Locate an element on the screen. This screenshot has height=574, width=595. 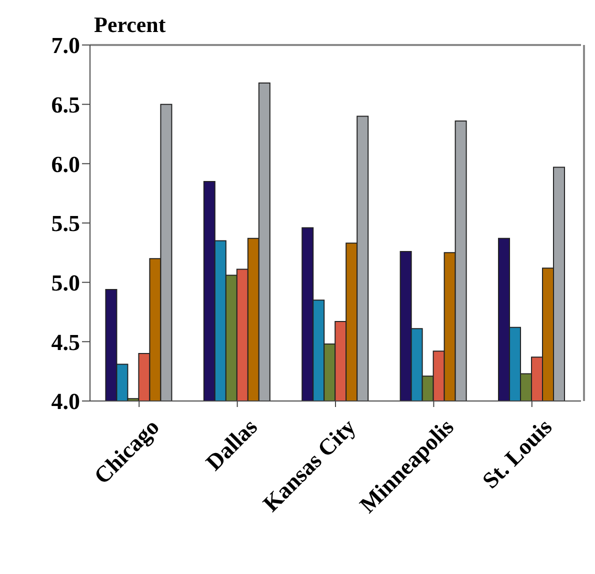
y-tick-label: 5.5 is located at coordinates (65, 223).